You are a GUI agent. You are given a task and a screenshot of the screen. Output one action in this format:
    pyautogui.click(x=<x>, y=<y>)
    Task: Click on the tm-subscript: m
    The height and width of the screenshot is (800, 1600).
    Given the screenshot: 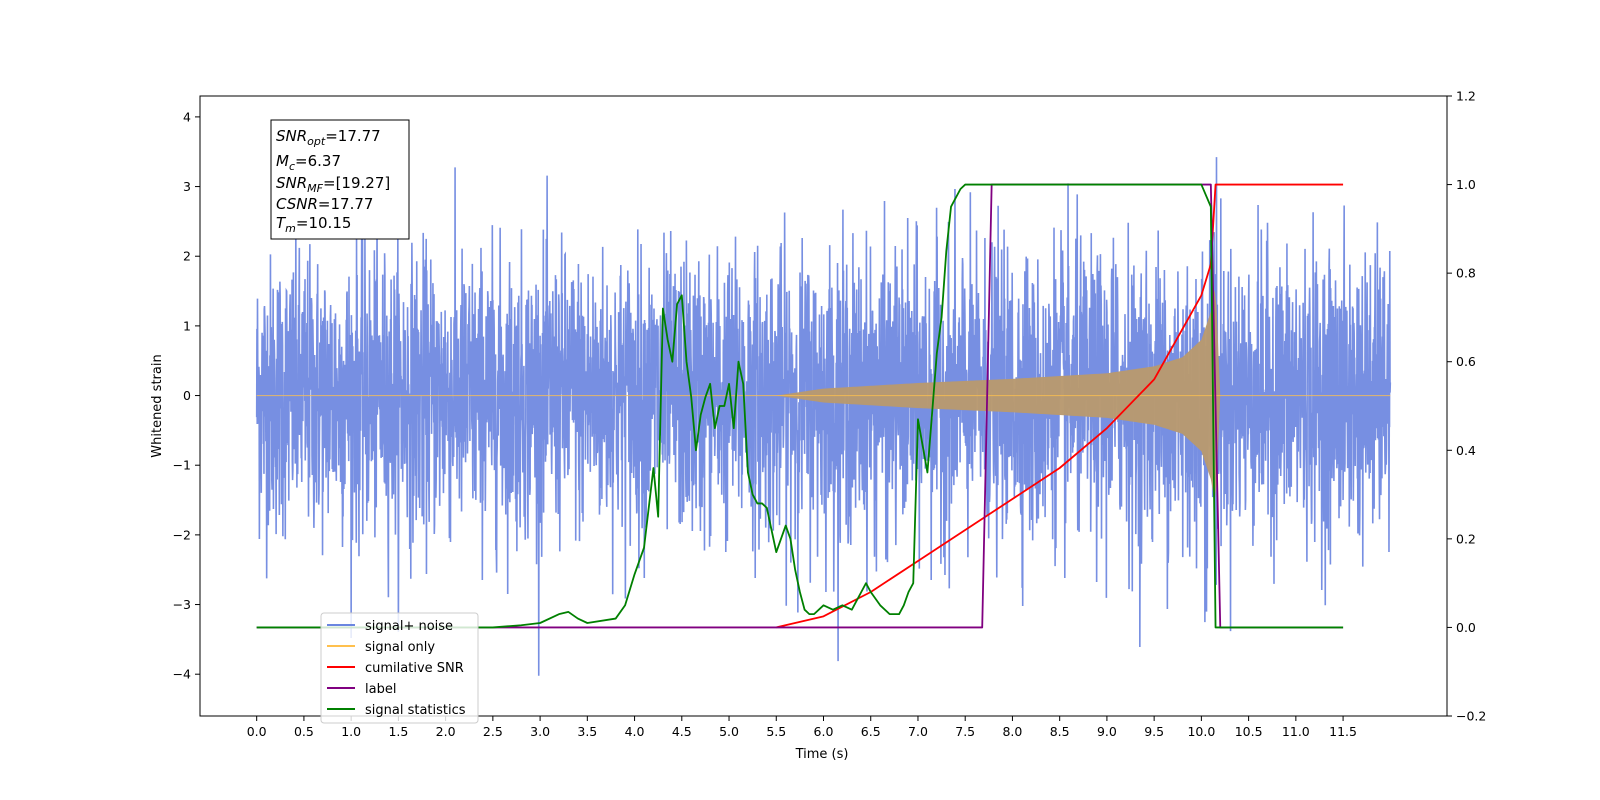 What is the action you would take?
    pyautogui.click(x=290, y=228)
    